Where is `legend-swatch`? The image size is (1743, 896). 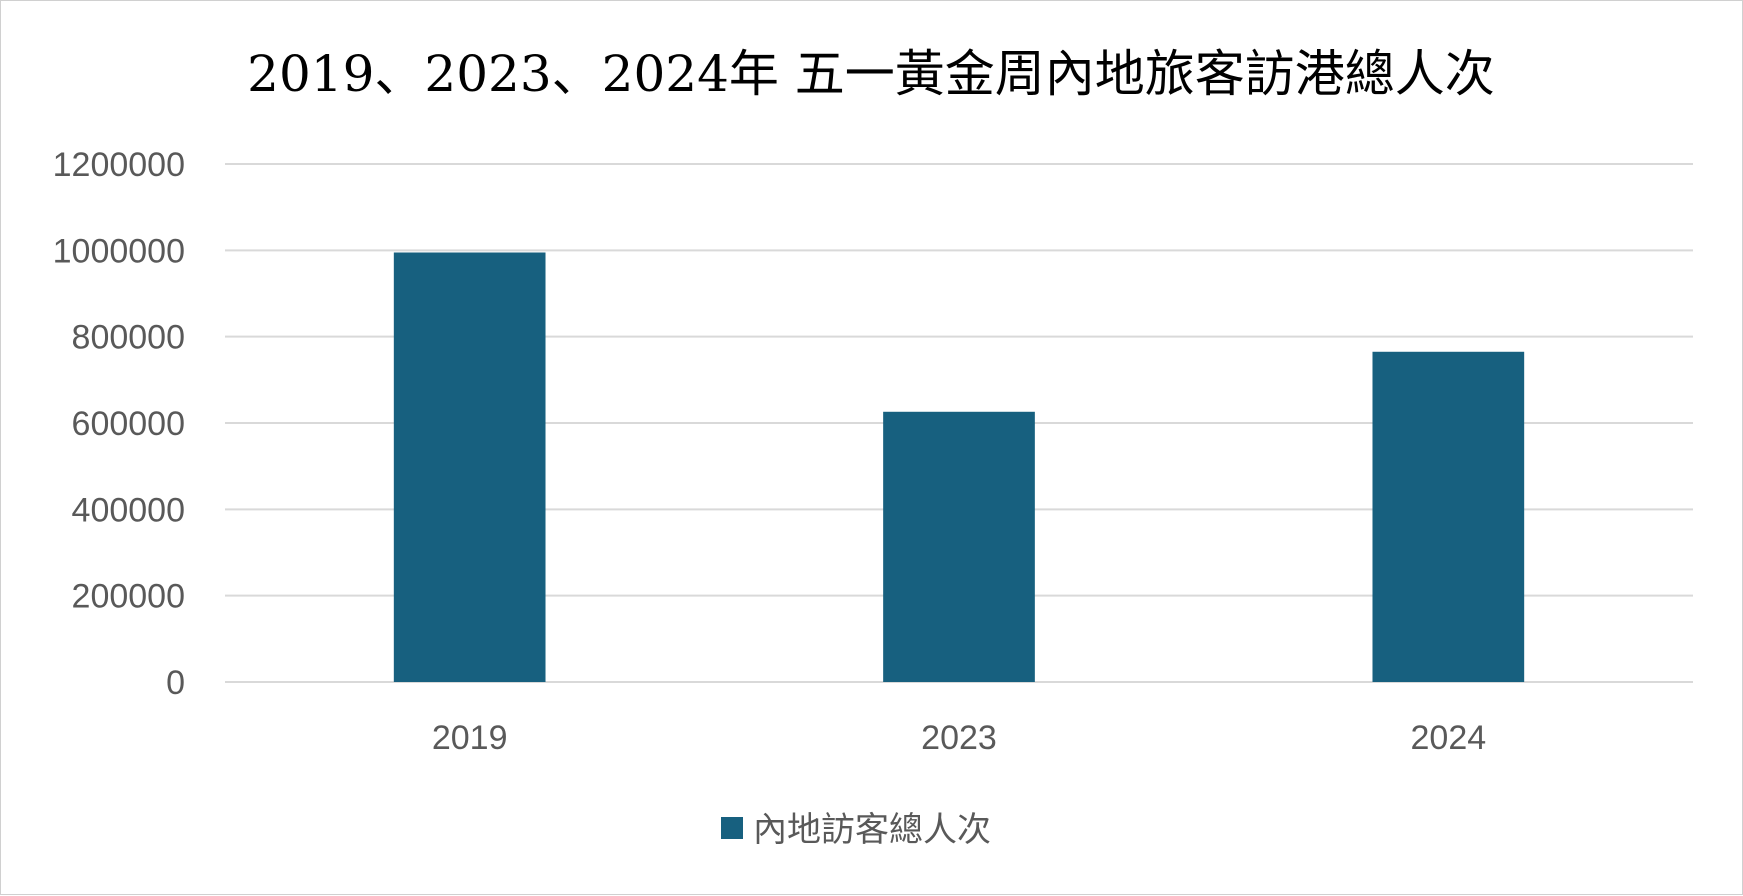 legend-swatch is located at coordinates (732, 828).